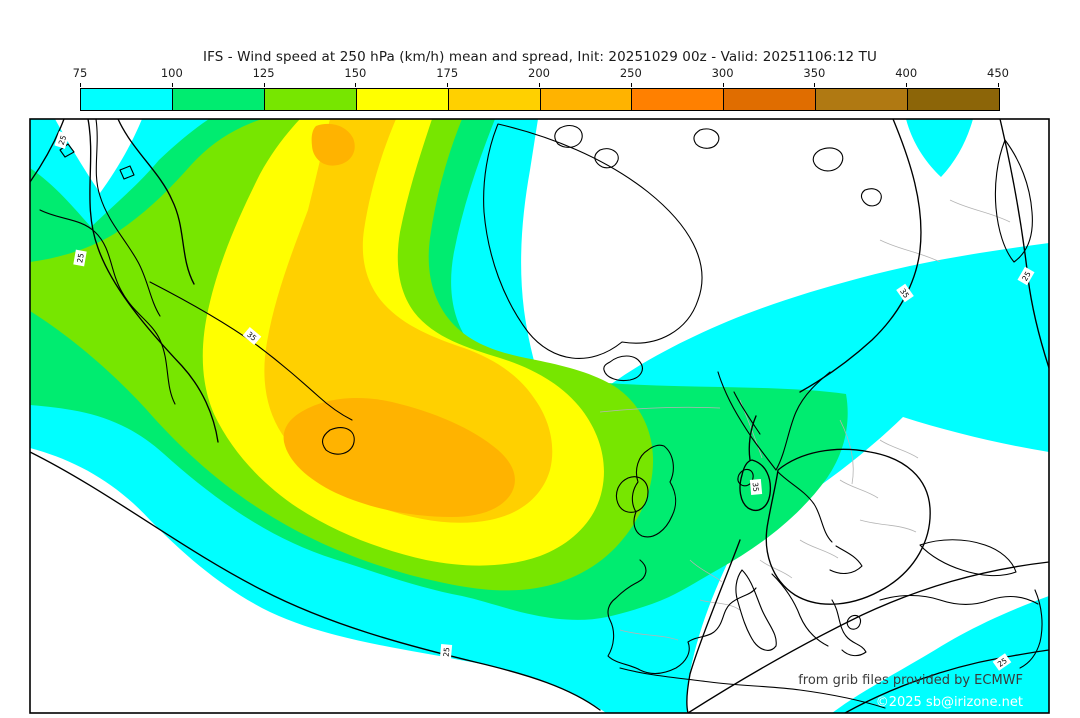  I want to click on colorbar-tick-label: 250, so click(630, 73).